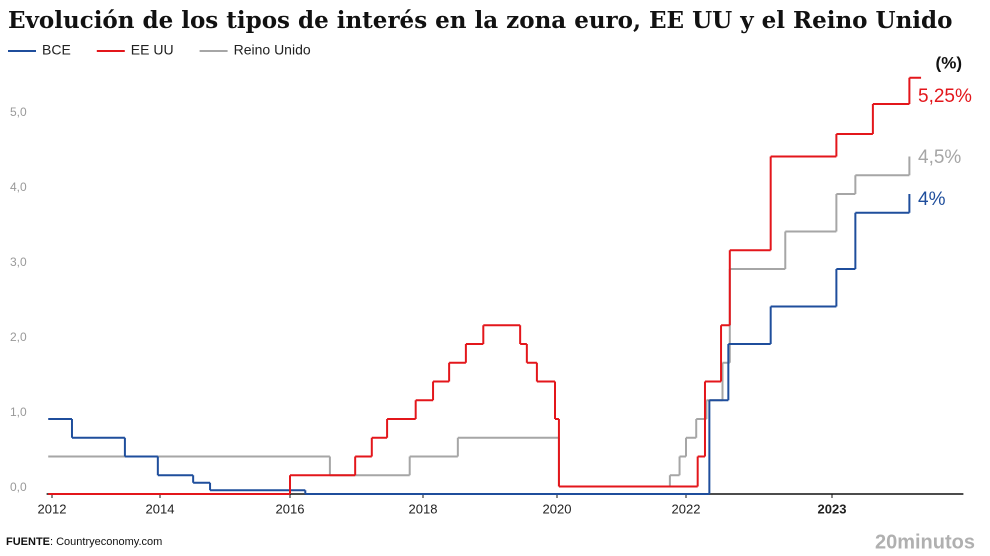 This screenshot has height=556, width=990. I want to click on source-label: FUENTE, so click(28, 542).